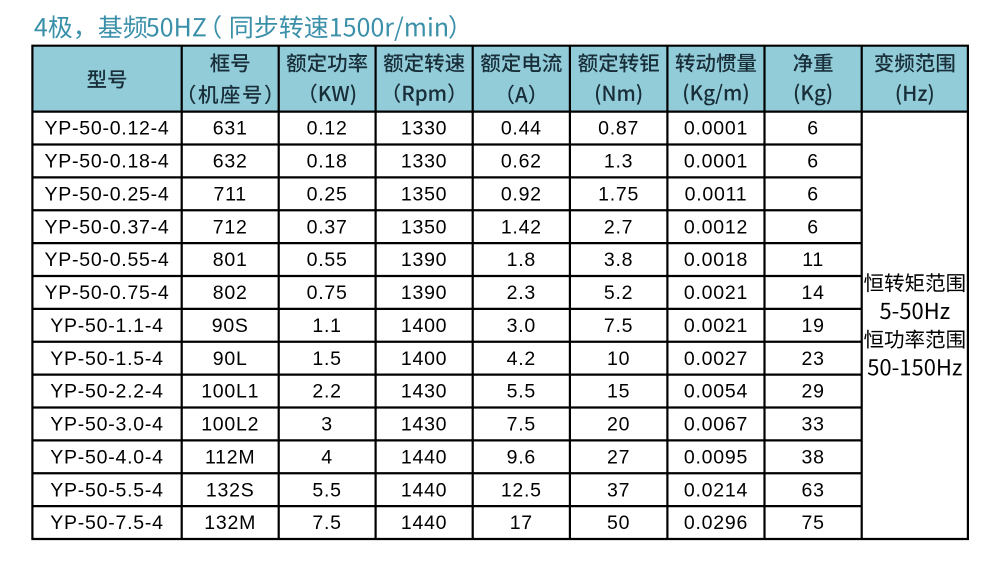  Describe the element at coordinates (230, 129) in the screenshot. I see `svg-text: 631` at that location.